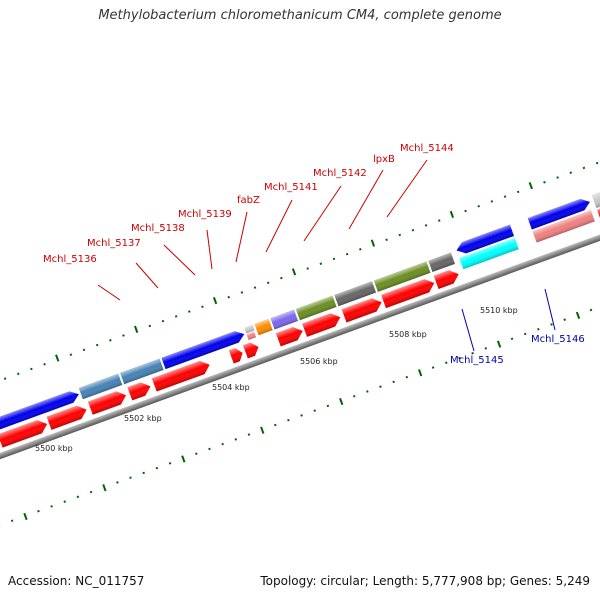 This screenshot has width=600, height=600. What do you see at coordinates (70, 259) in the screenshot?
I see `gene-label: Mchl_5136` at bounding box center [70, 259].